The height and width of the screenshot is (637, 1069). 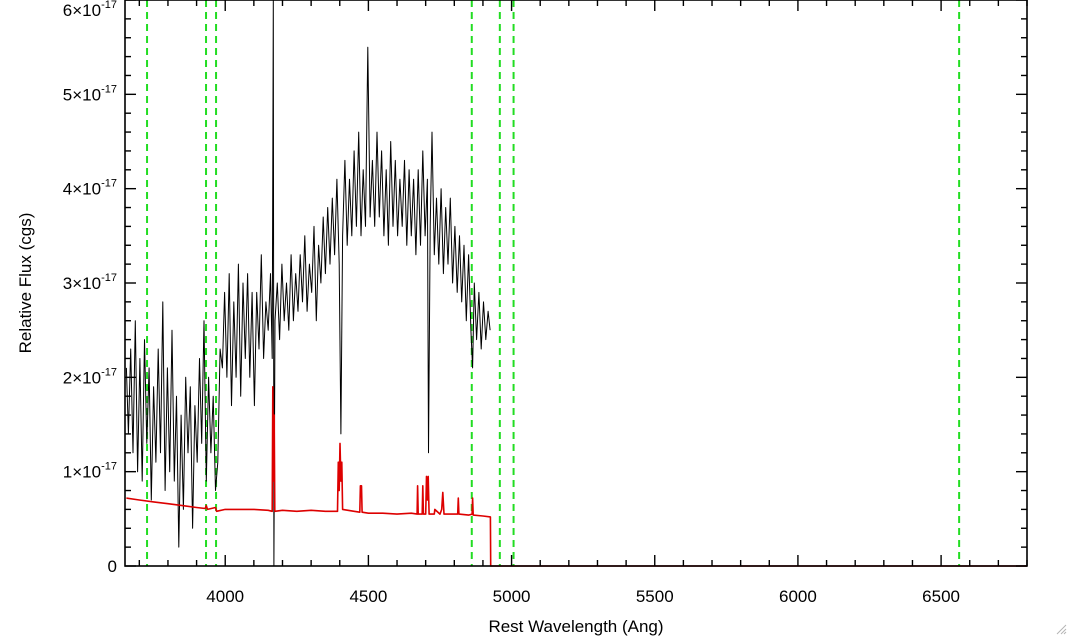 What do you see at coordinates (90, 282) in the screenshot?
I see `y-tick-label: 3×10⁻¹⁷` at bounding box center [90, 282].